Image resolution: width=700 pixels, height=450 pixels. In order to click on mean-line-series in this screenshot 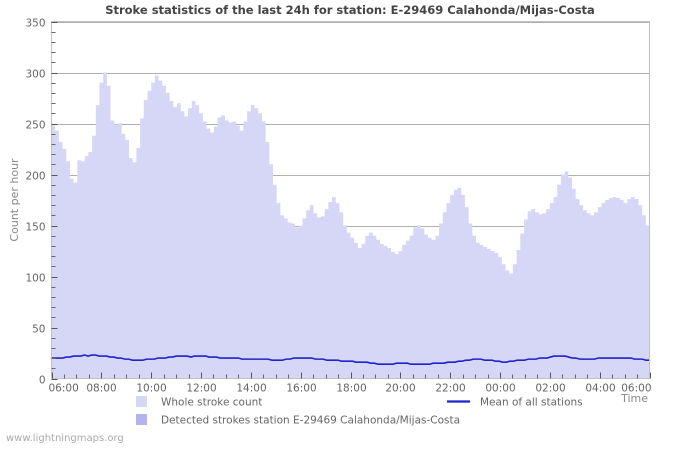, I will do `click(350, 360)`.